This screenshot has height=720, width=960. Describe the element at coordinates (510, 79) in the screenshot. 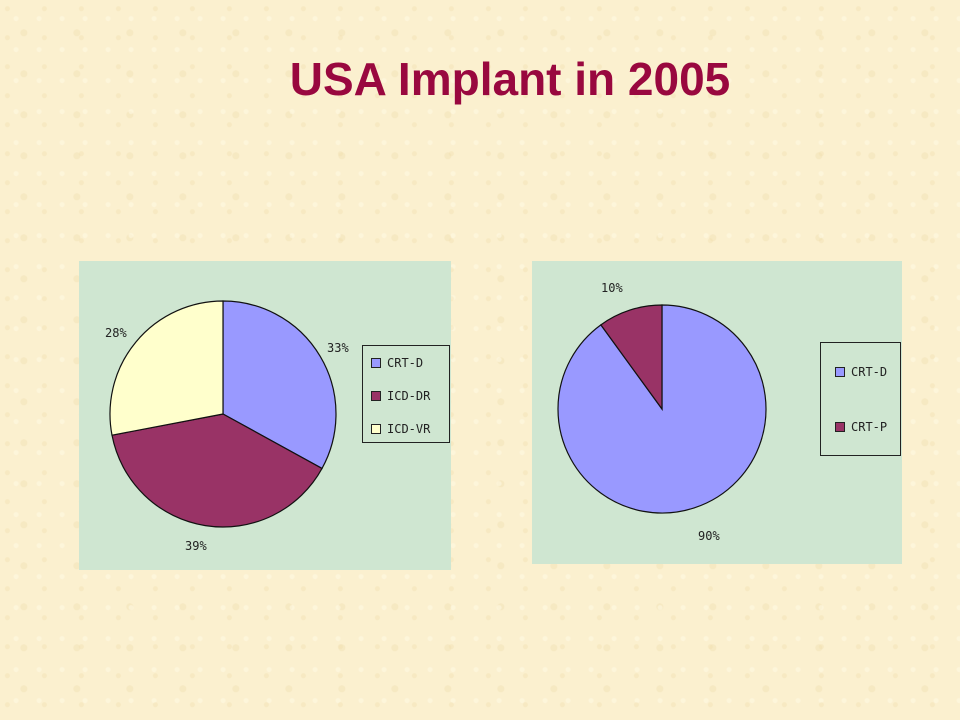

I see `page-title: USA Implant in 2005` at that location.